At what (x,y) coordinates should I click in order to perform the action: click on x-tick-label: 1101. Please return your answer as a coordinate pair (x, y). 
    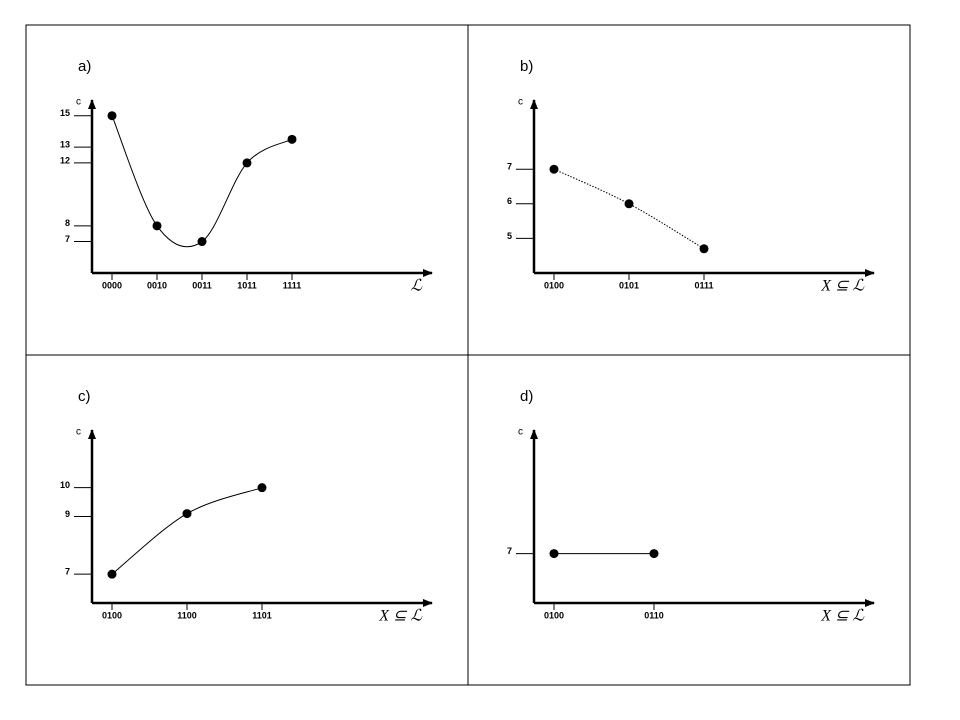
    Looking at the image, I should click on (262, 615).